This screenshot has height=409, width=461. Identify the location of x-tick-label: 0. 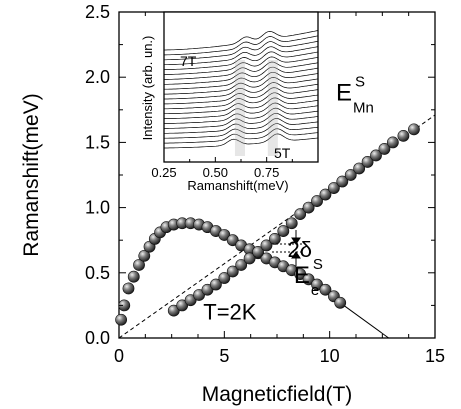
(119, 356).